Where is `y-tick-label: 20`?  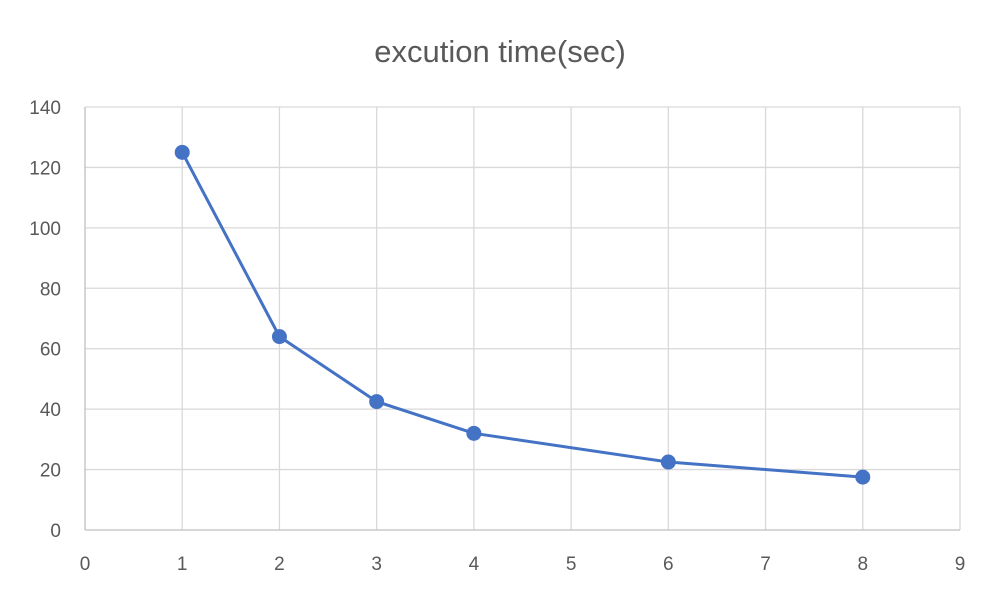
y-tick-label: 20 is located at coordinates (50, 471).